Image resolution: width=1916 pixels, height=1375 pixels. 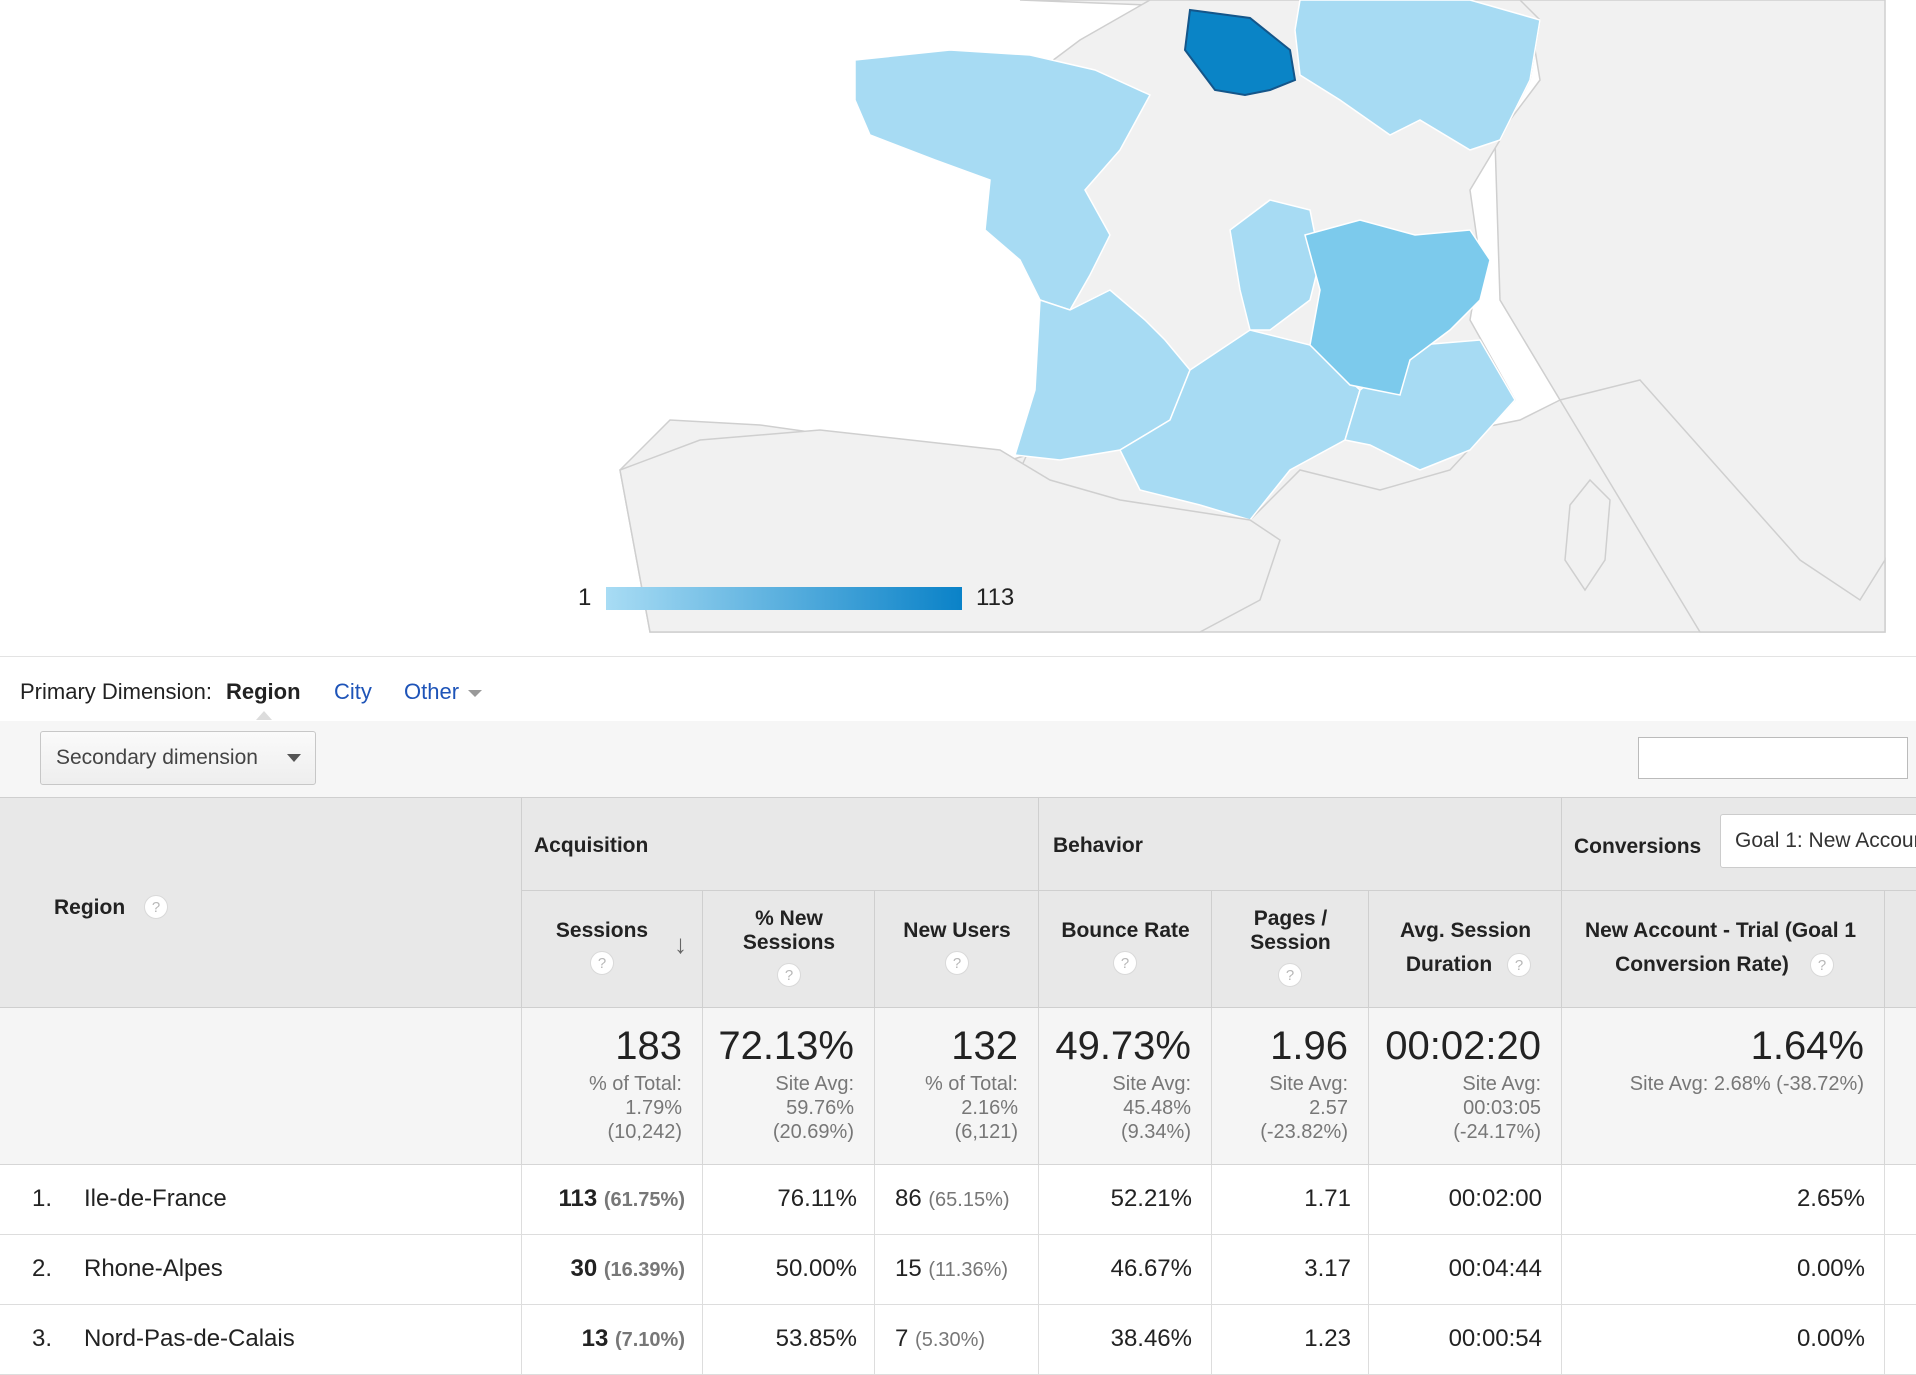 I want to click on col-new-sessions: % New Sessions ?, so click(x=789, y=949).